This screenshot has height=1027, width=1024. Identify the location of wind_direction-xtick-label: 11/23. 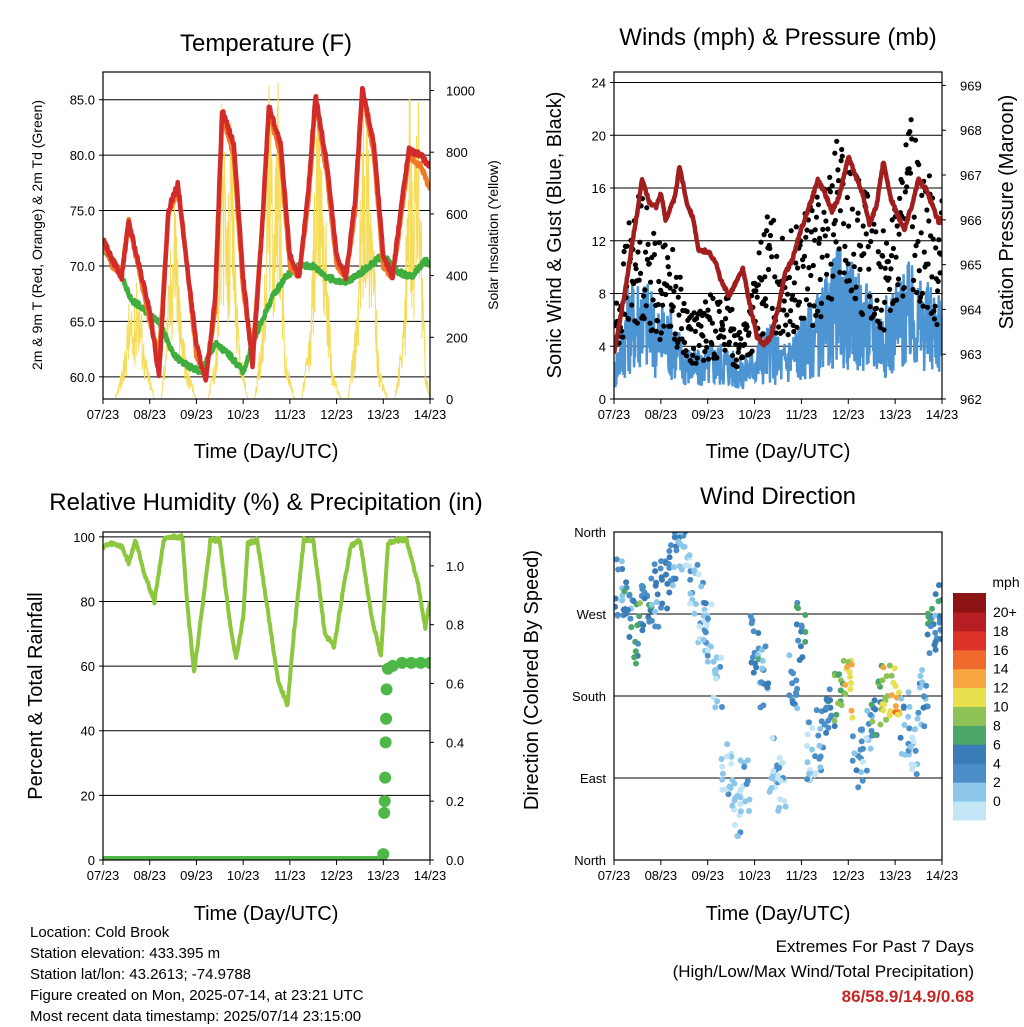
(802, 875).